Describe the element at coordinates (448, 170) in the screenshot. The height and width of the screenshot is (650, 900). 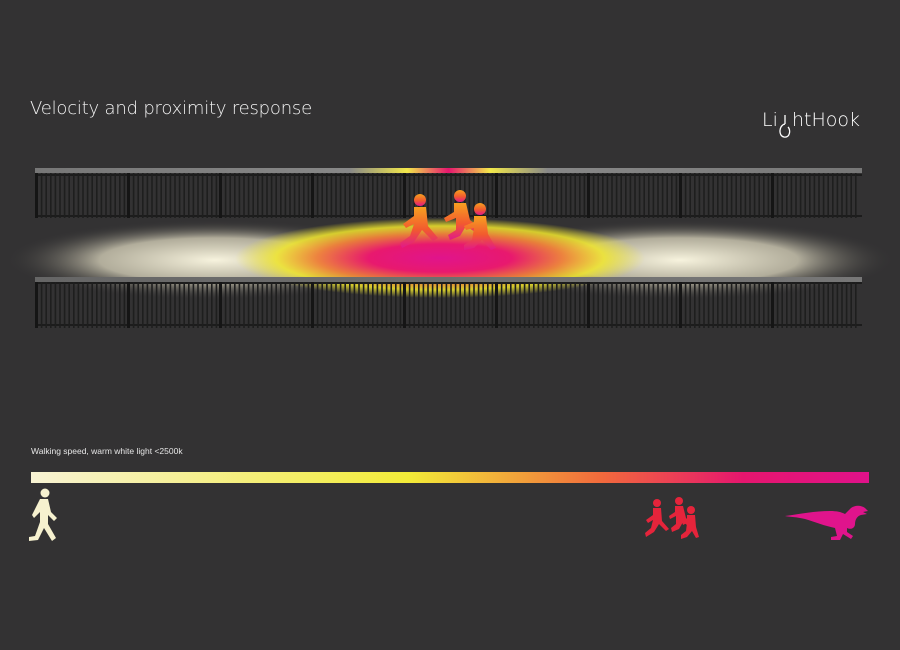
I see `rear-handrail` at that location.